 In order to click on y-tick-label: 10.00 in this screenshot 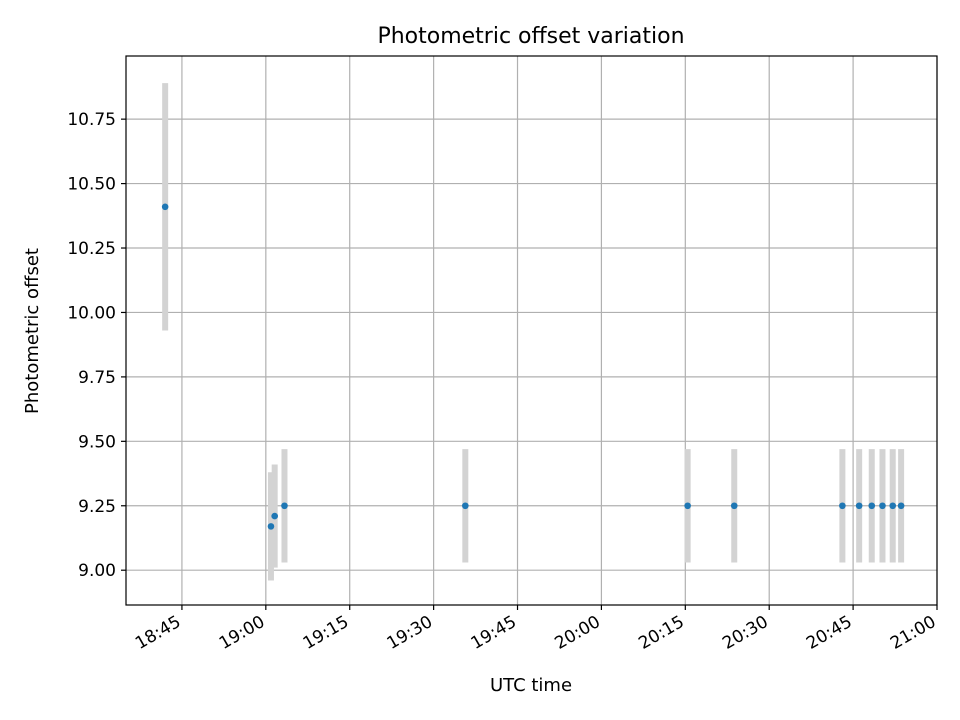, I will do `click(91, 313)`.